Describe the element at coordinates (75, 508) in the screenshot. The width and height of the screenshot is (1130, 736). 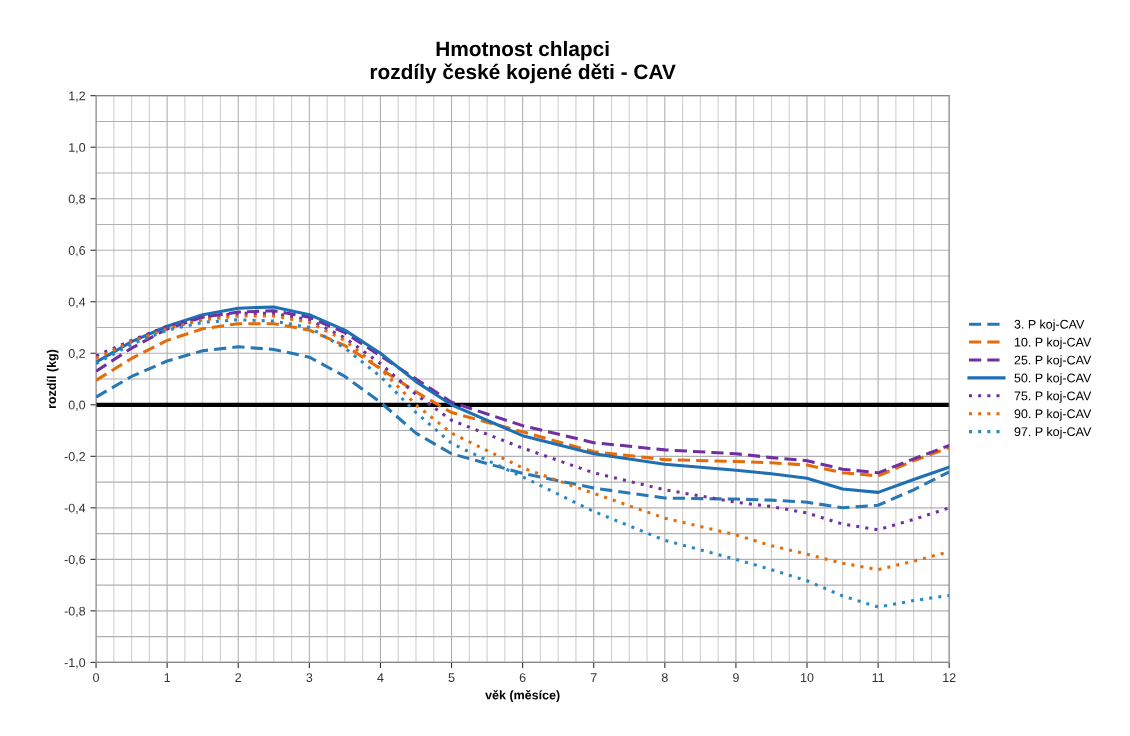
I see `y-tick-label: -0,4` at that location.